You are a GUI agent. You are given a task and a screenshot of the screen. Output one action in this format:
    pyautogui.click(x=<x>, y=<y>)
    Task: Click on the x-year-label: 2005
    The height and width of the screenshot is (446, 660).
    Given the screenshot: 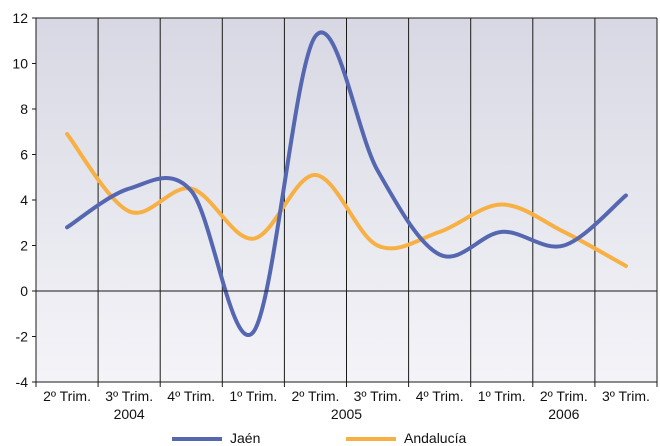 What is the action you would take?
    pyautogui.click(x=346, y=414)
    